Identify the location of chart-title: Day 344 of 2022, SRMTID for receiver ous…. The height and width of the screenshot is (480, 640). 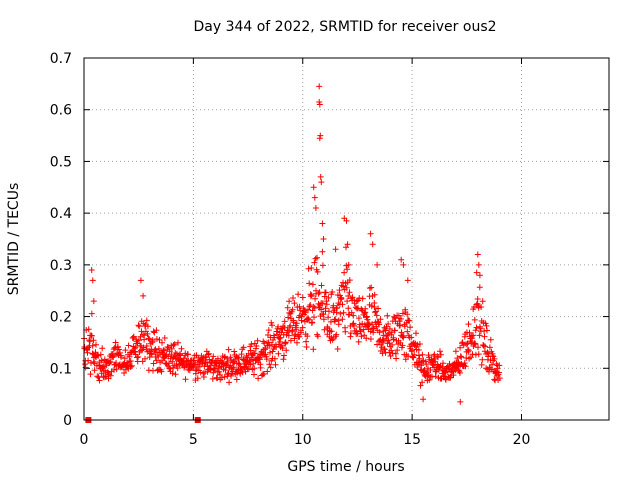
(344, 27).